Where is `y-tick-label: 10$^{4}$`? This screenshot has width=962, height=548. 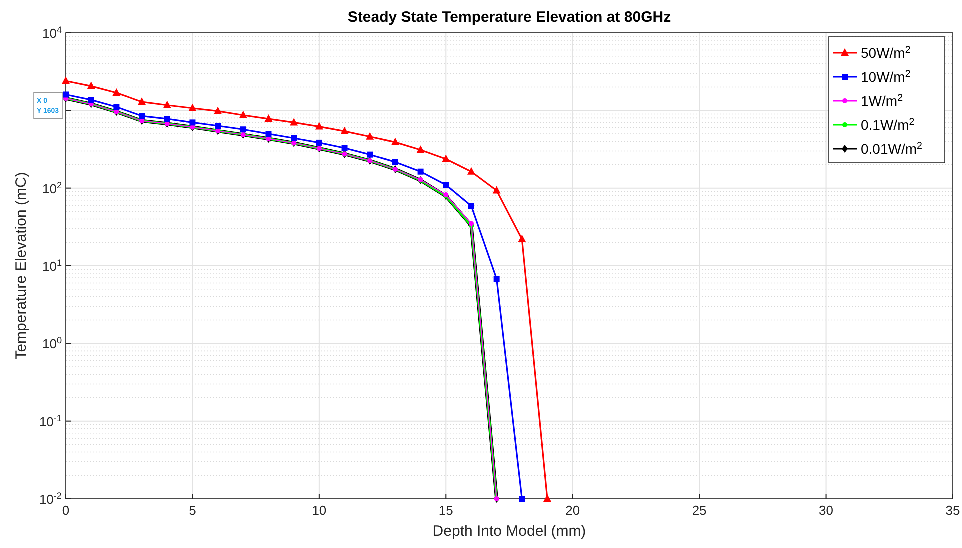
y-tick-label: 10$^{4}$ is located at coordinates (52, 33).